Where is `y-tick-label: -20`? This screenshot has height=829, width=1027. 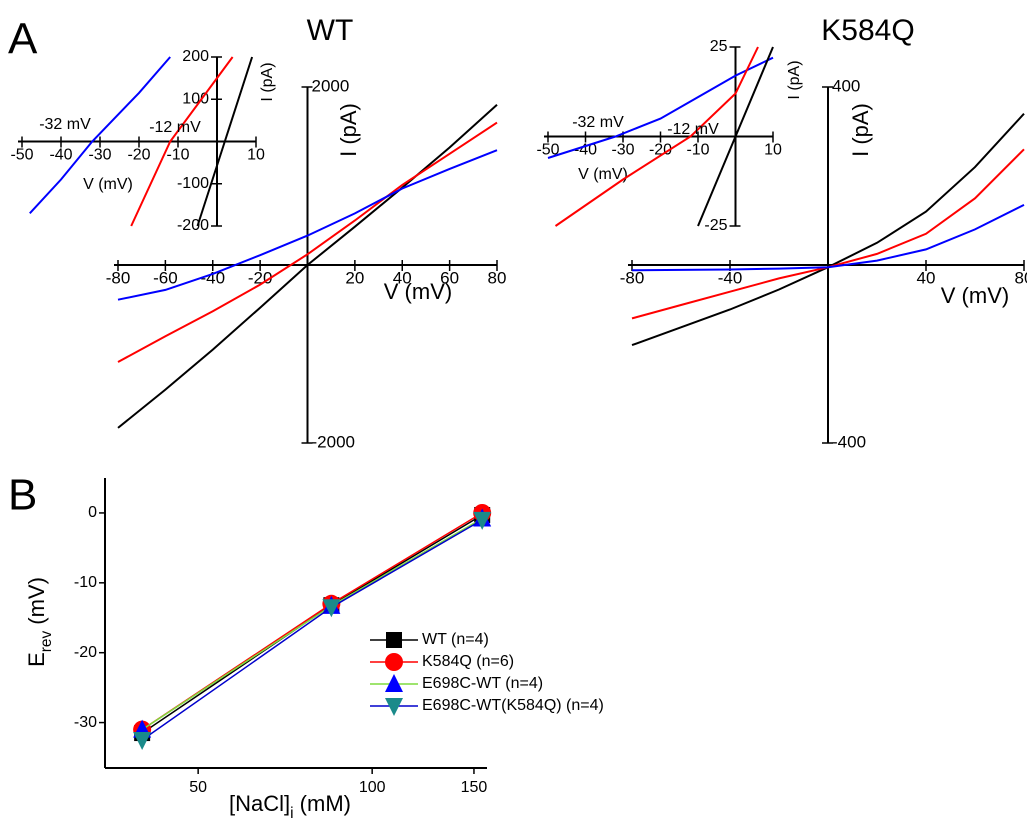 y-tick-label: -20 is located at coordinates (85, 652).